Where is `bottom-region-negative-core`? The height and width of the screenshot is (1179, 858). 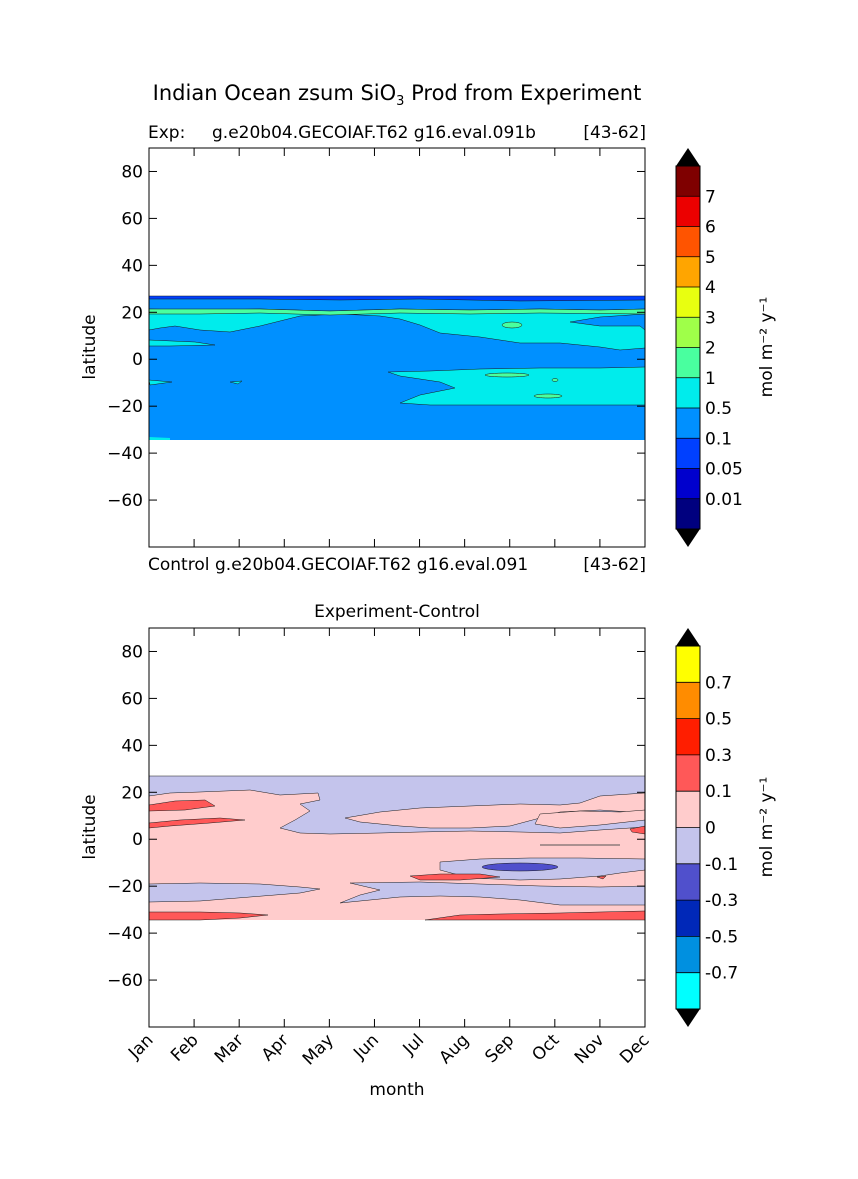
bottom-region-negative-core is located at coordinates (520, 867).